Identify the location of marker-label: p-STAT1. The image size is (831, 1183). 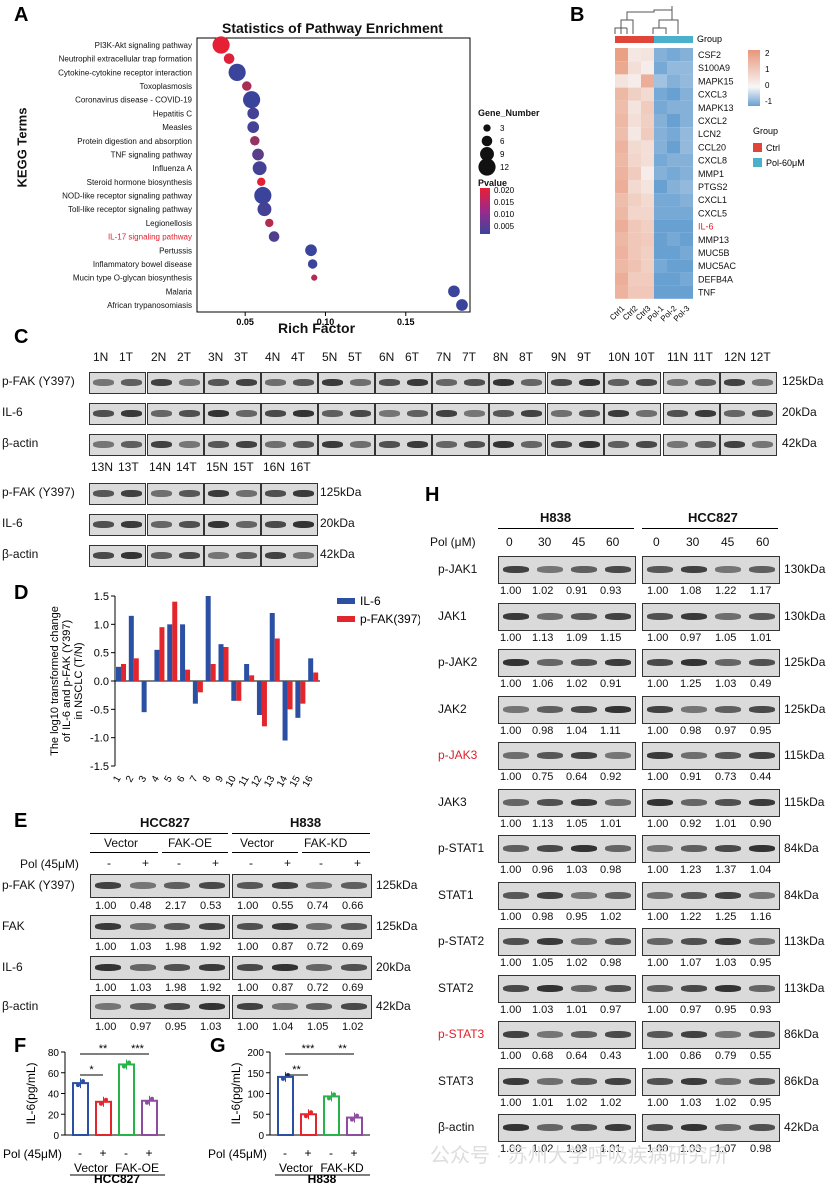
(461, 848).